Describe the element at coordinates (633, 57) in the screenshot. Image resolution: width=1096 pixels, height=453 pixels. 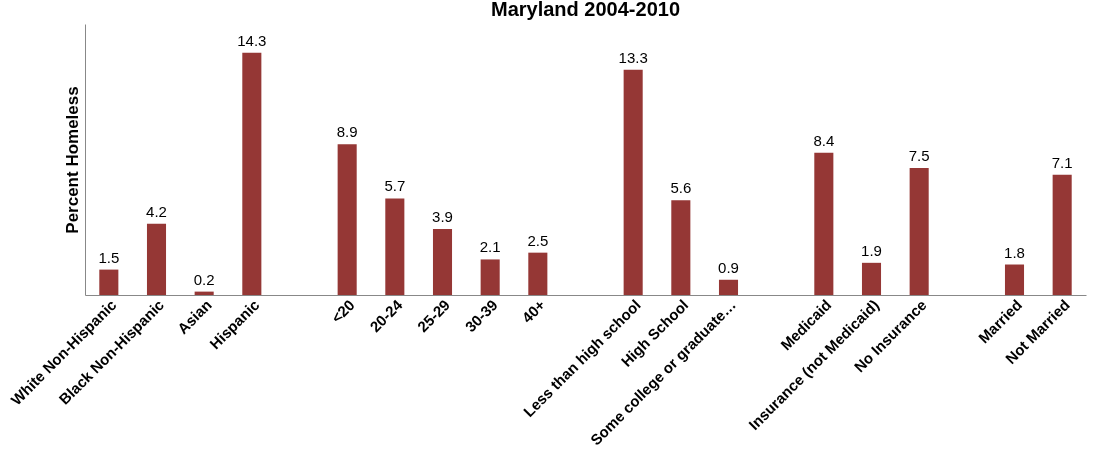
I see `data-label: 13.3` at that location.